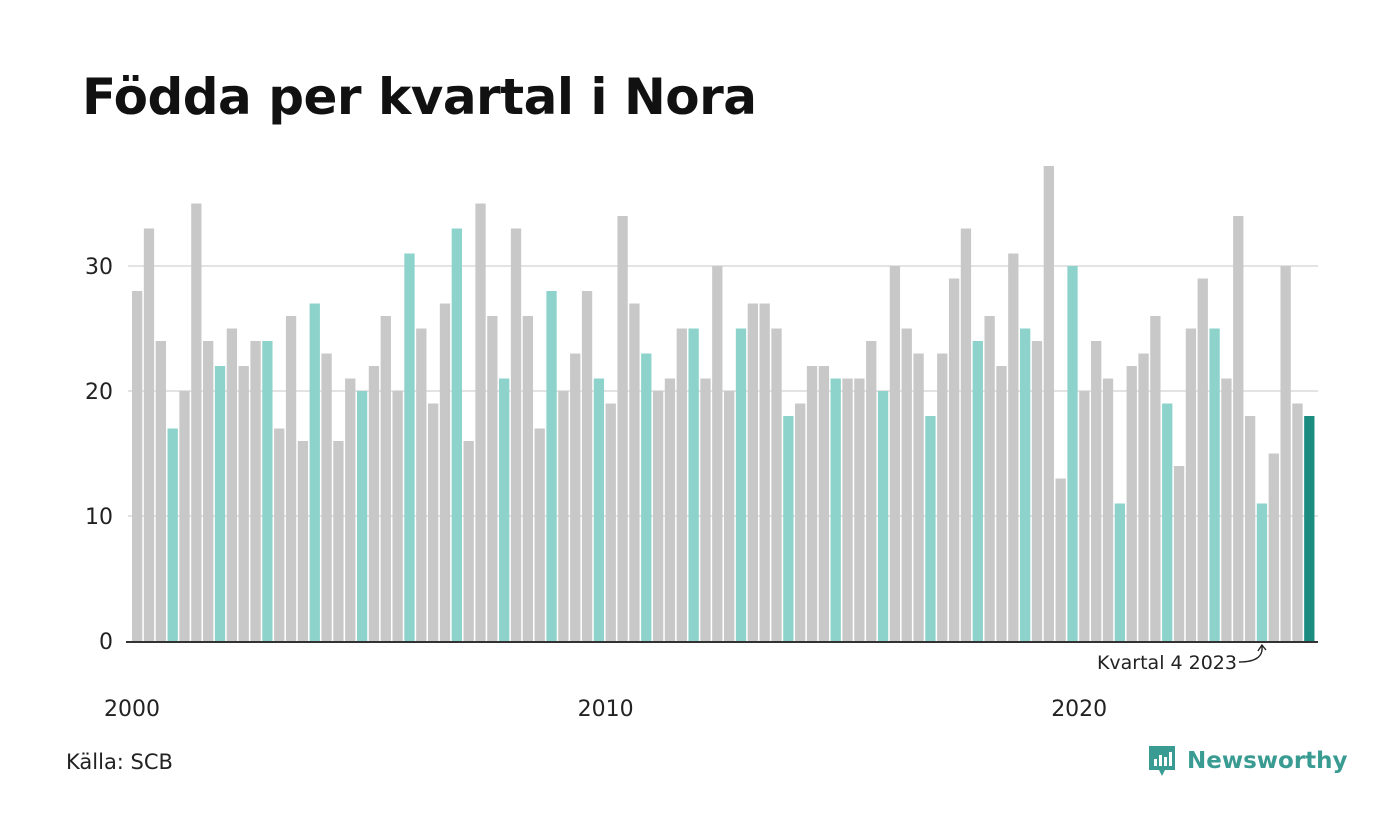 The width and height of the screenshot is (1400, 840). Describe the element at coordinates (132, 709) in the screenshot. I see `x-tick-label: 2000` at that location.